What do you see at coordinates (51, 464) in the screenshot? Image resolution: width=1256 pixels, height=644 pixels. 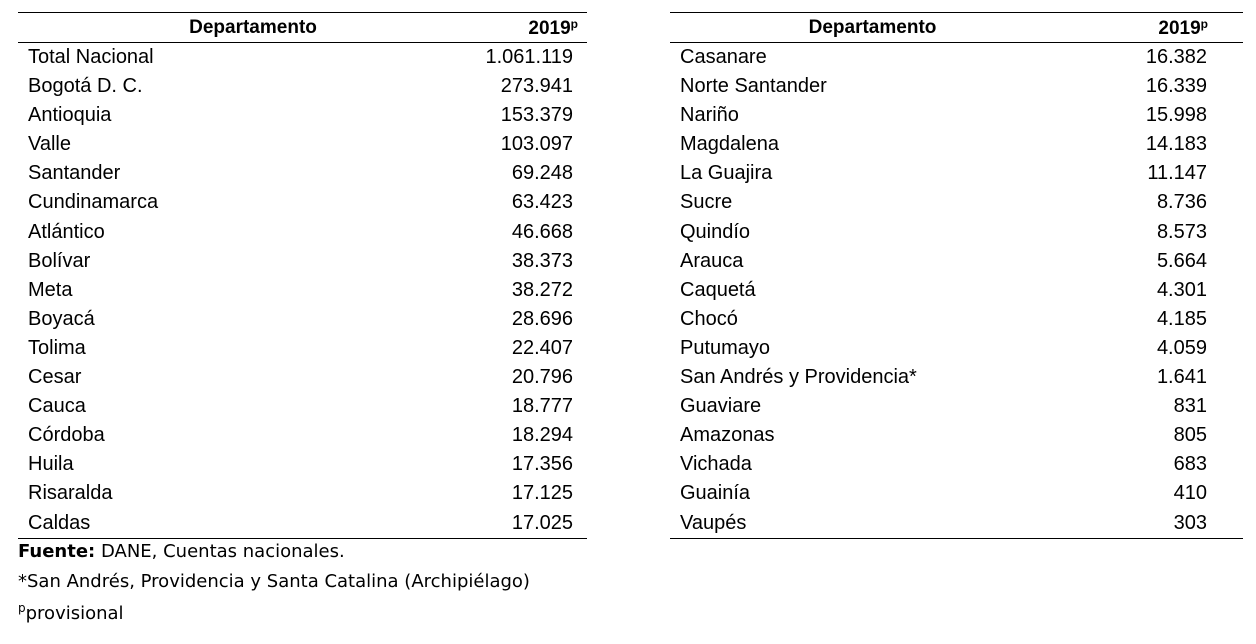 I see `department-name: Huila` at bounding box center [51, 464].